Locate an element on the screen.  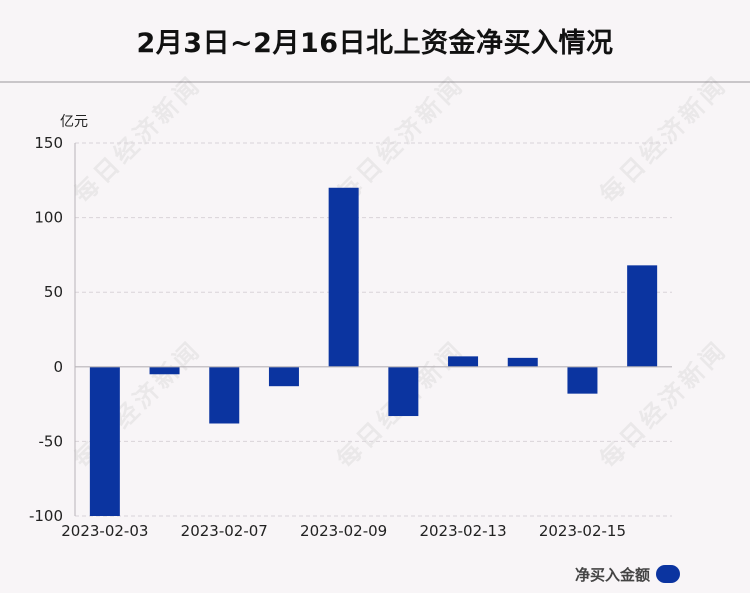
y-tick-label: -50 is located at coordinates (51, 441).